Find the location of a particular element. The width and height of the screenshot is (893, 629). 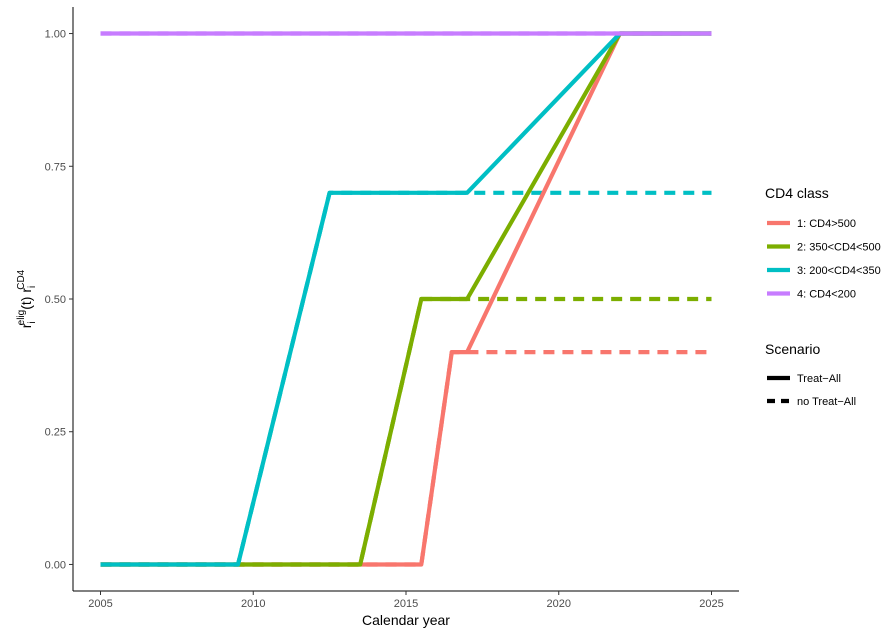

x-tick-label: 2015 is located at coordinates (406, 604).